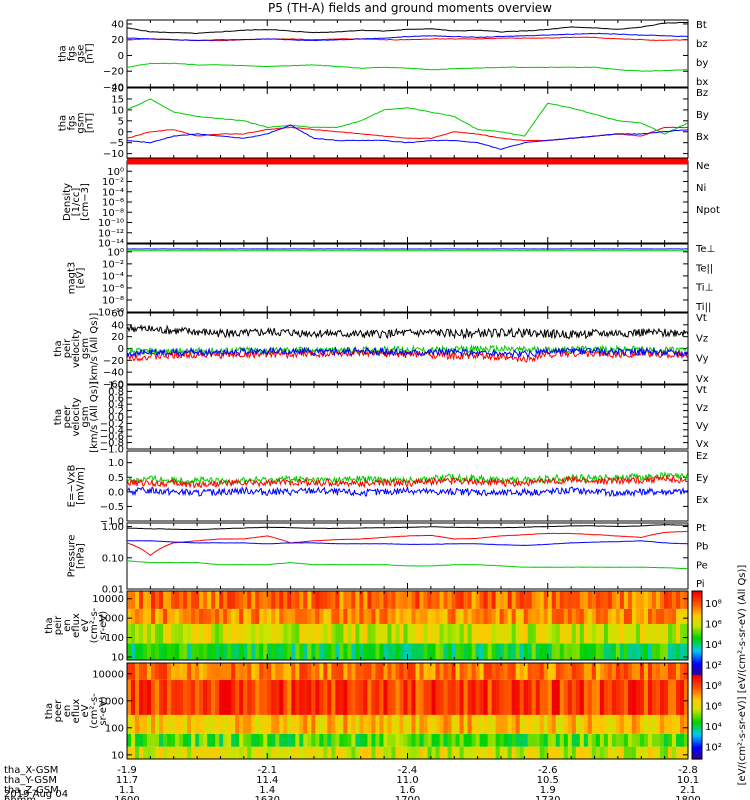 This screenshot has width=750, height=800. I want to click on y-tick-label: −20, so click(113, 72).